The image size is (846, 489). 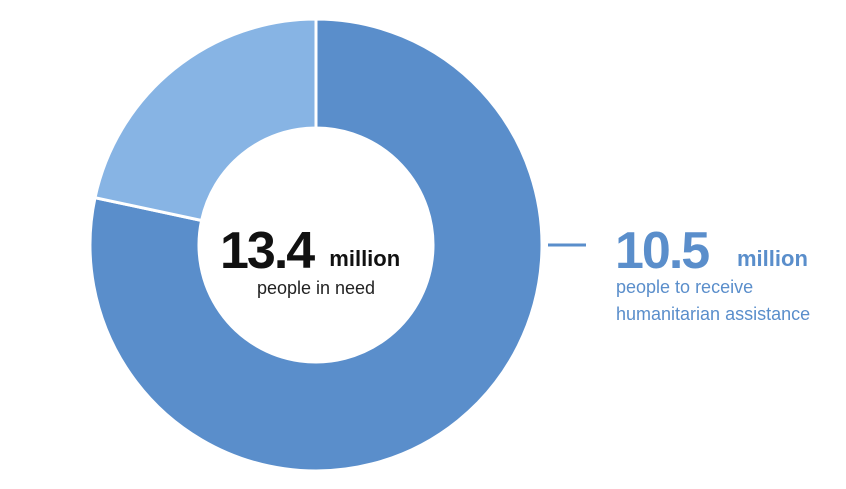 I want to click on center-label: 13.4 million people in need, so click(x=310, y=260).